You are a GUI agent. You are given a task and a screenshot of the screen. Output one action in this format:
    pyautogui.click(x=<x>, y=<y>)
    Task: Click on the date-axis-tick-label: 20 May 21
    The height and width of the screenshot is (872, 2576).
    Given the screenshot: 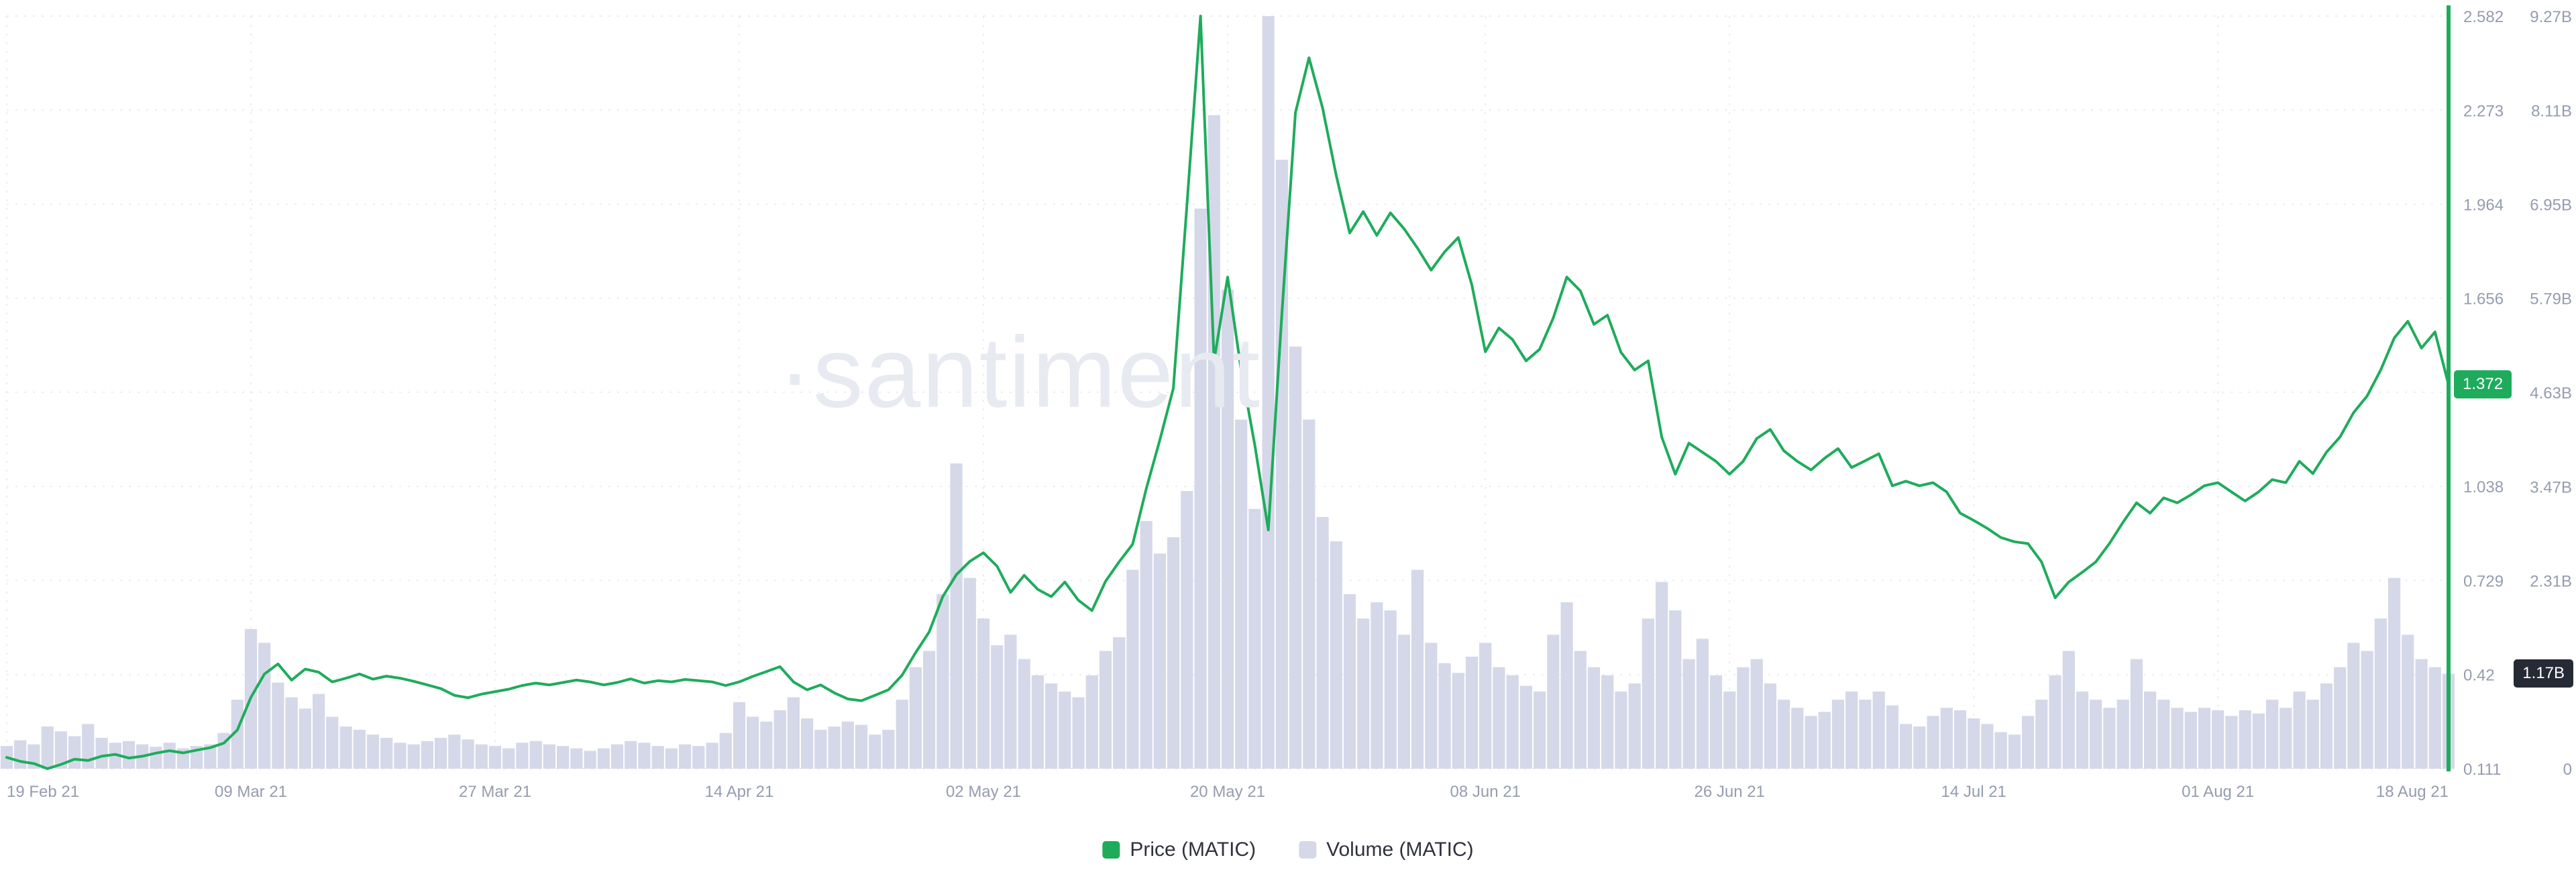 What is the action you would take?
    pyautogui.click(x=1227, y=792)
    